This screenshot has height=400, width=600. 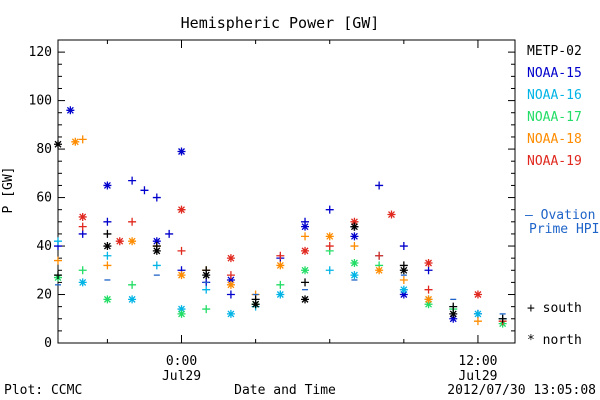 What do you see at coordinates (44, 149) in the screenshot?
I see `y-tick-label: 80` at bounding box center [44, 149].